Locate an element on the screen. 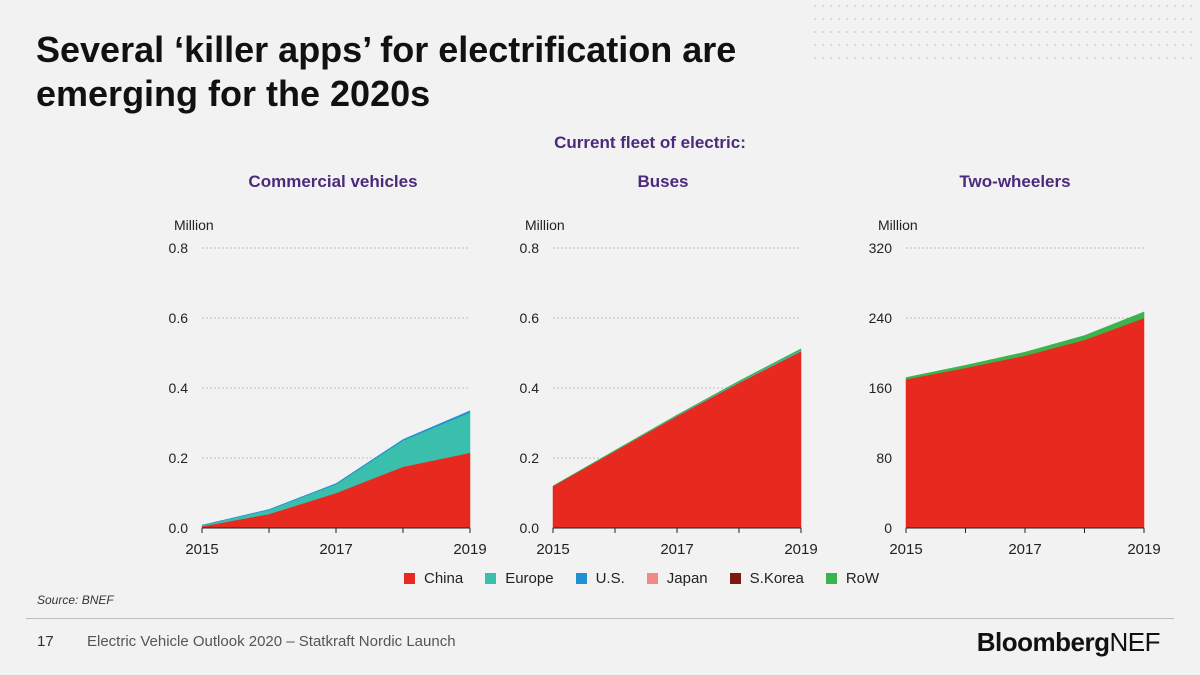 The width and height of the screenshot is (1200, 675). legend-item-row: RoW is located at coordinates (852, 578).